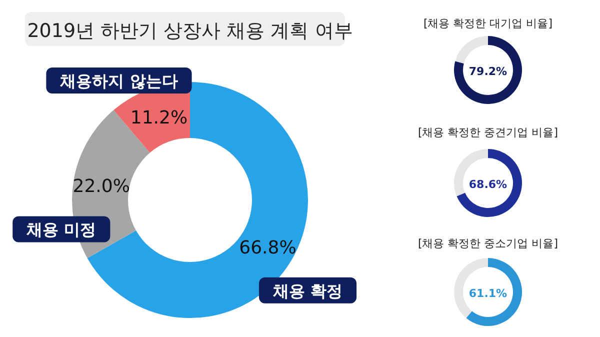  What do you see at coordinates (118, 81) in the screenshot?
I see `slice-label: 채용하지 않는다` at bounding box center [118, 81].